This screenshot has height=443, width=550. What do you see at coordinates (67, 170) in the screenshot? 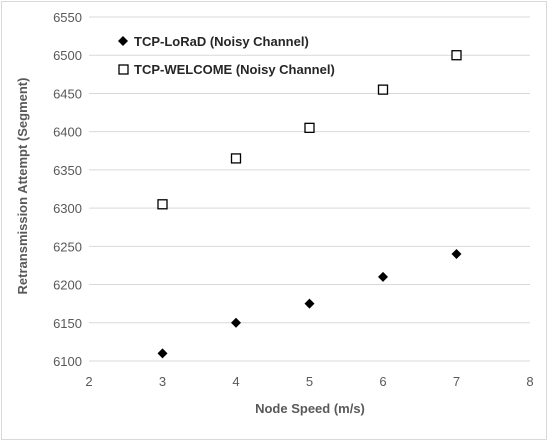
I see `y-tick-label: 6350` at bounding box center [67, 170].